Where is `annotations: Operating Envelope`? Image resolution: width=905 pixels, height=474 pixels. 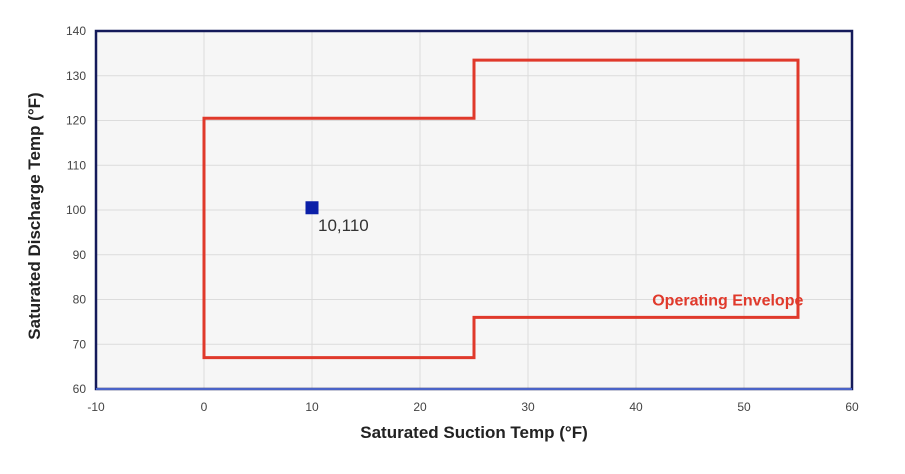
annotations: Operating Envelope is located at coordinates (727, 301).